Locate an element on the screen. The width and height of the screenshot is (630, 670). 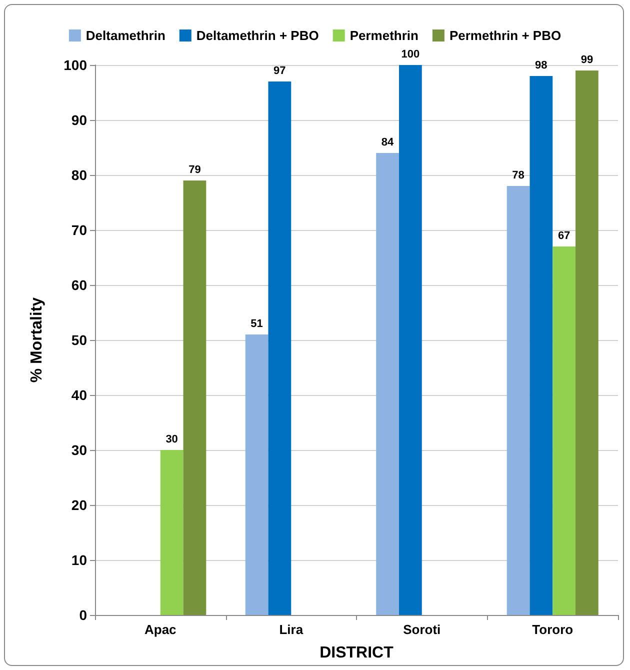
y-tick-label: 50 is located at coordinates (79, 340).